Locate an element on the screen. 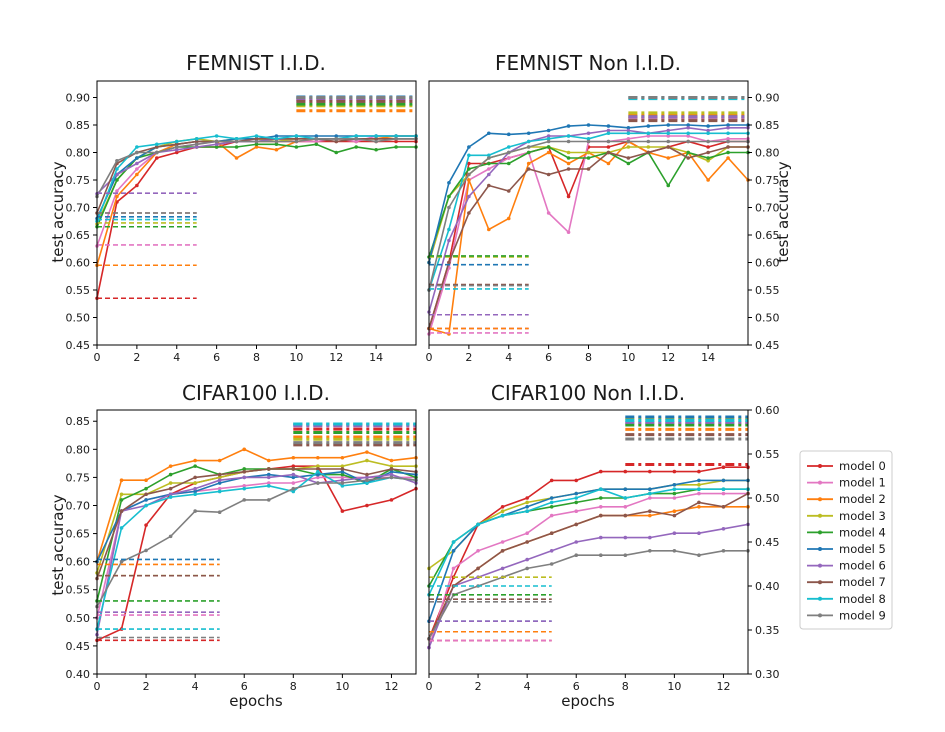 The height and width of the screenshot is (732, 945). legend-item: model 1 is located at coordinates (846, 483).